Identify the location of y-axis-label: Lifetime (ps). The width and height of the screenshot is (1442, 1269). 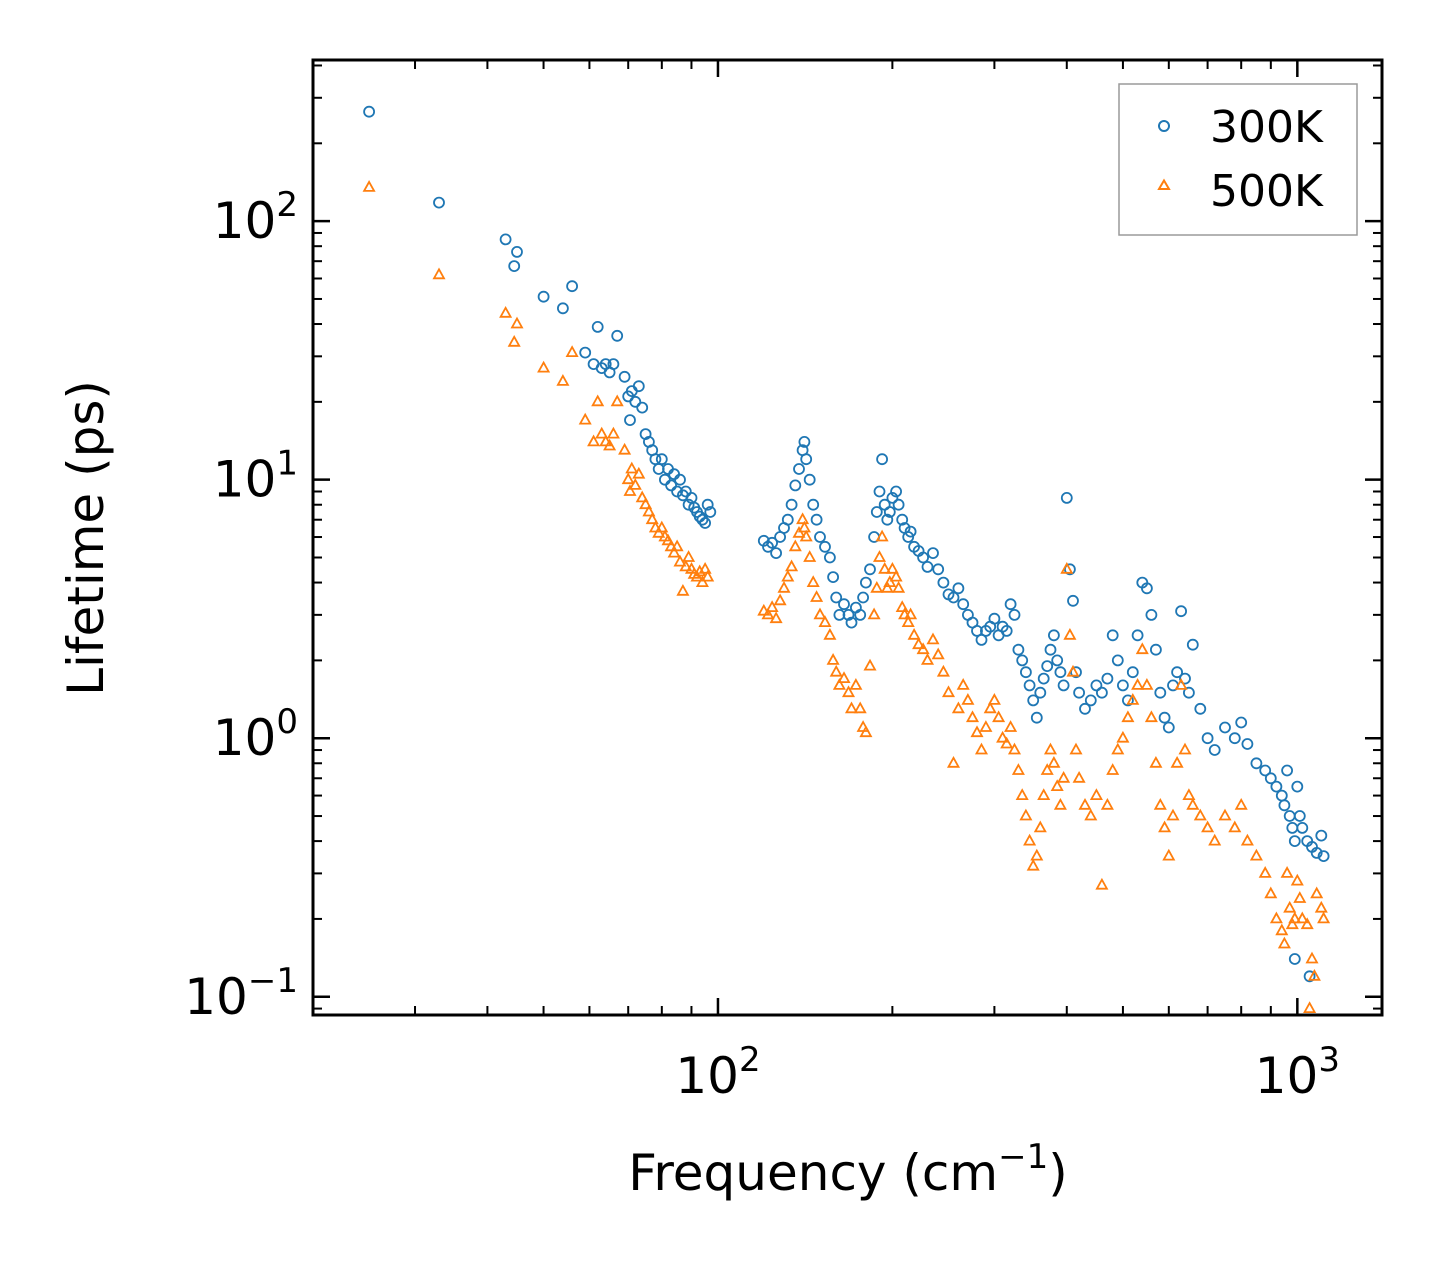
(86, 538).